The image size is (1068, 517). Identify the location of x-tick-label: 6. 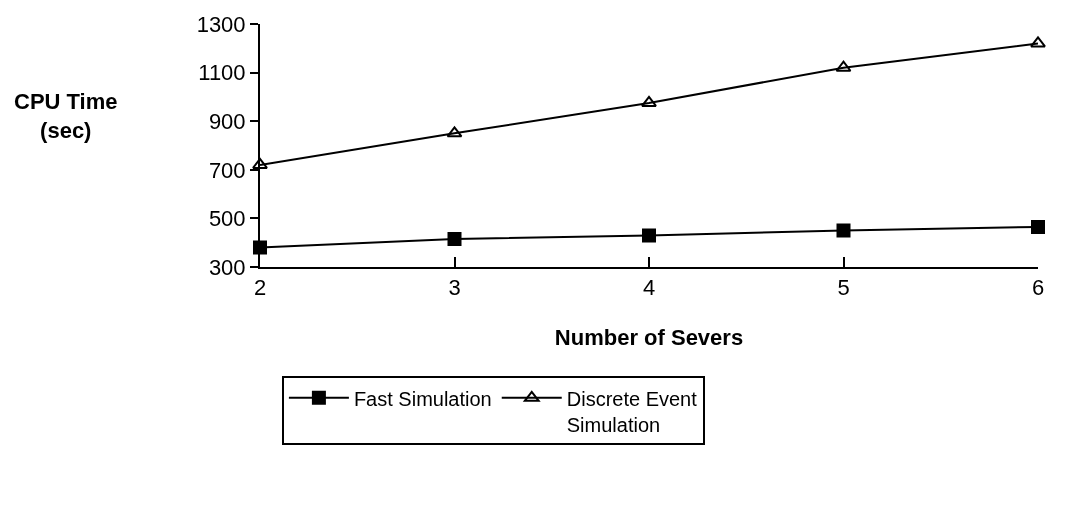
(1038, 288).